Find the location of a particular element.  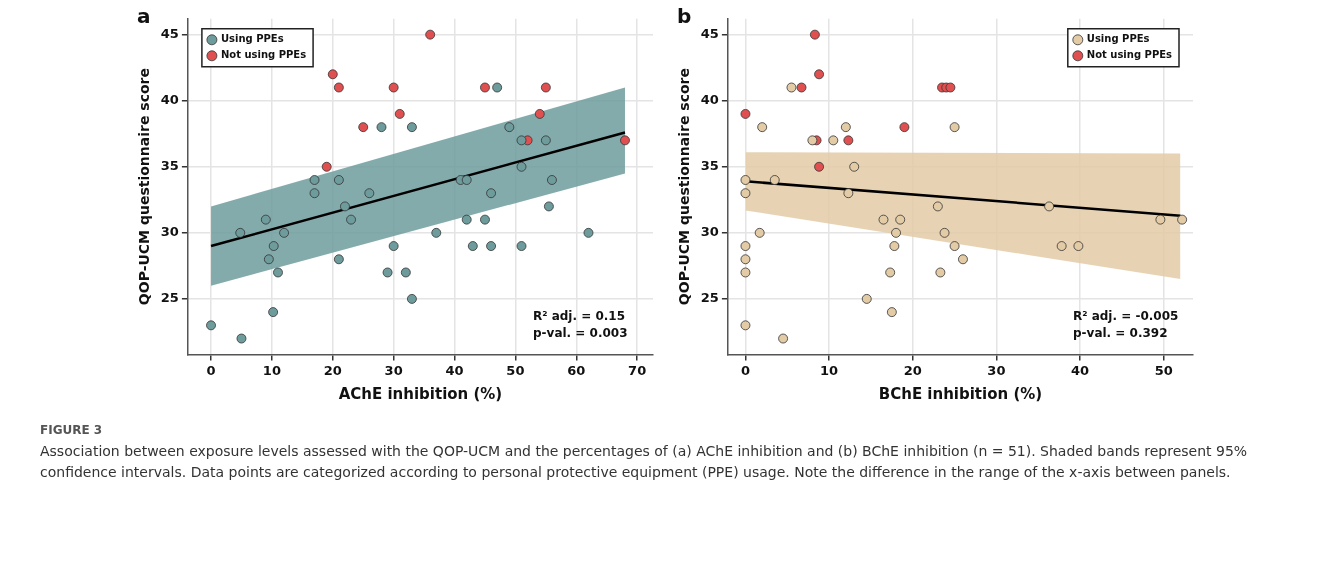

chart-title: b is located at coordinates (684, 16).